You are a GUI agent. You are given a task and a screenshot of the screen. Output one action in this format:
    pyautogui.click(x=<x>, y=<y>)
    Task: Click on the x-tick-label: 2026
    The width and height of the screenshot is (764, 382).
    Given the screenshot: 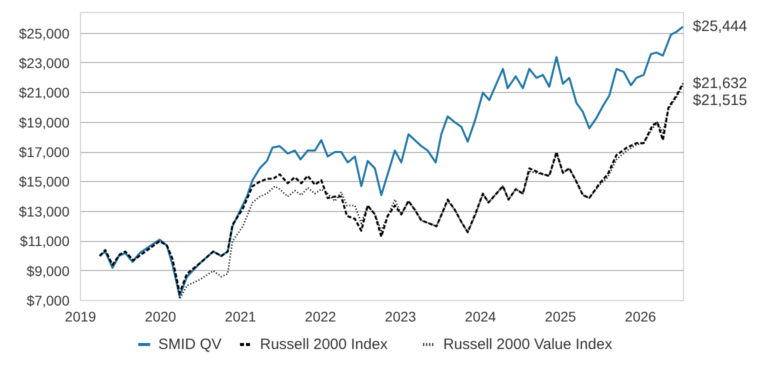 What is the action you would take?
    pyautogui.click(x=640, y=316)
    